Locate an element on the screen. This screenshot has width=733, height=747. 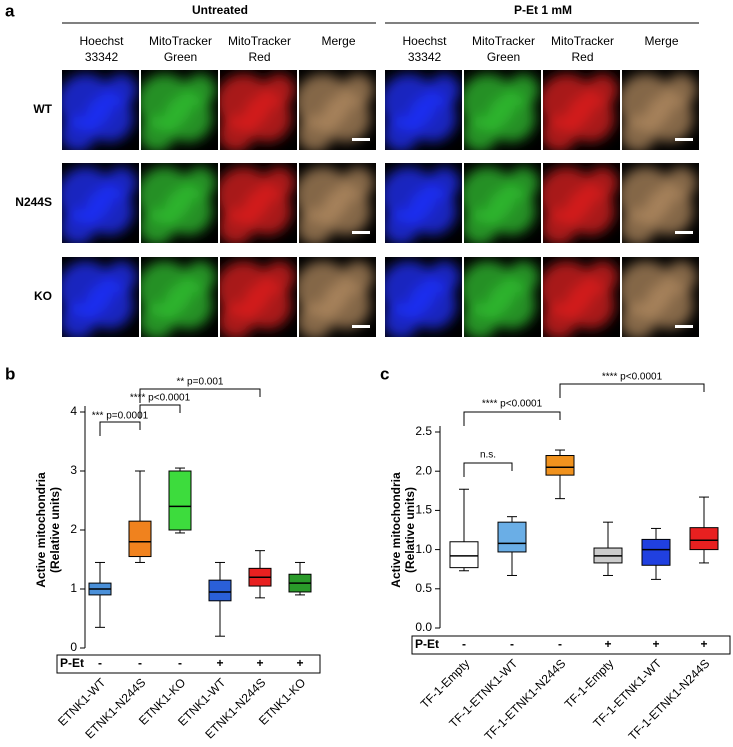
row-label: KO is located at coordinates (43, 296).